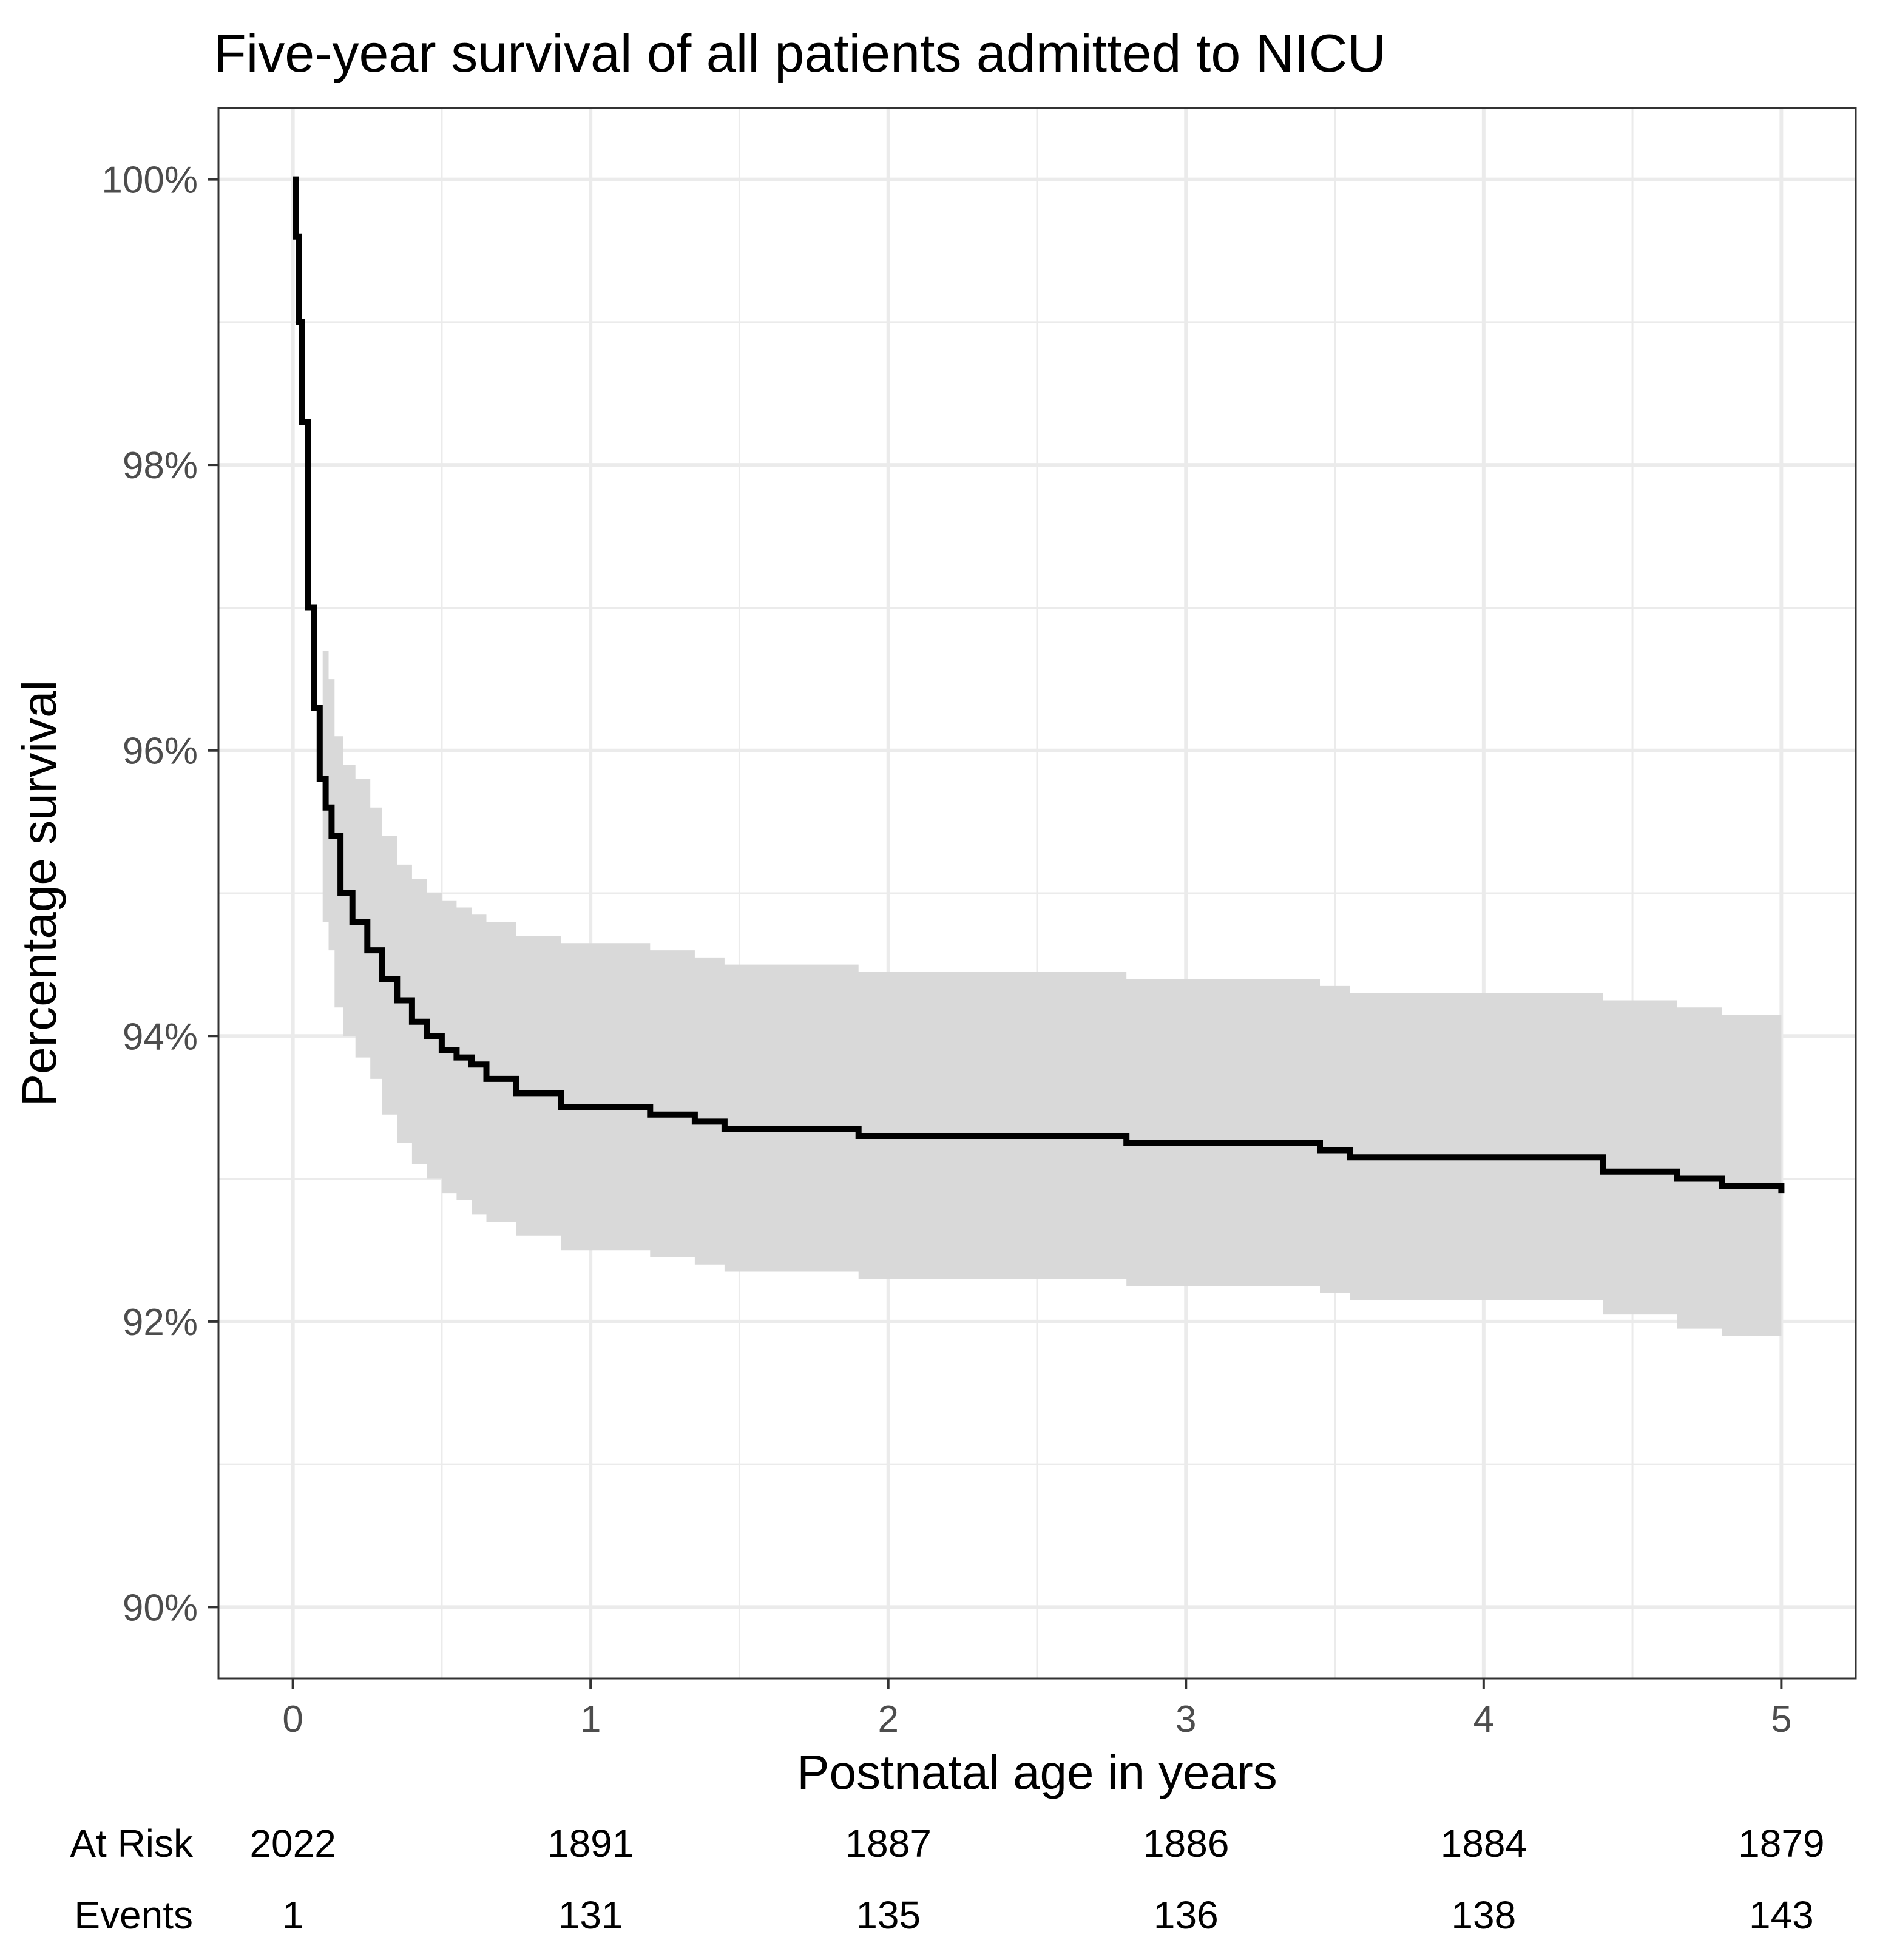 This screenshot has width=1877, height=1960. I want to click on at-risk-value: 2022, so click(292, 1844).